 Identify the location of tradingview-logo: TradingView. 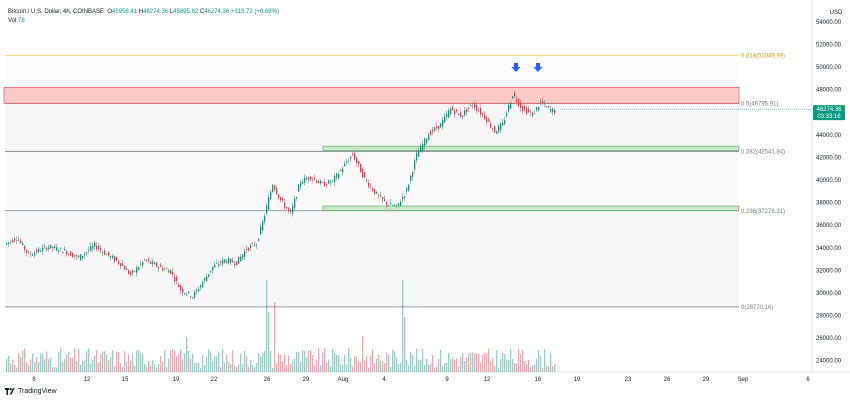
(31, 391).